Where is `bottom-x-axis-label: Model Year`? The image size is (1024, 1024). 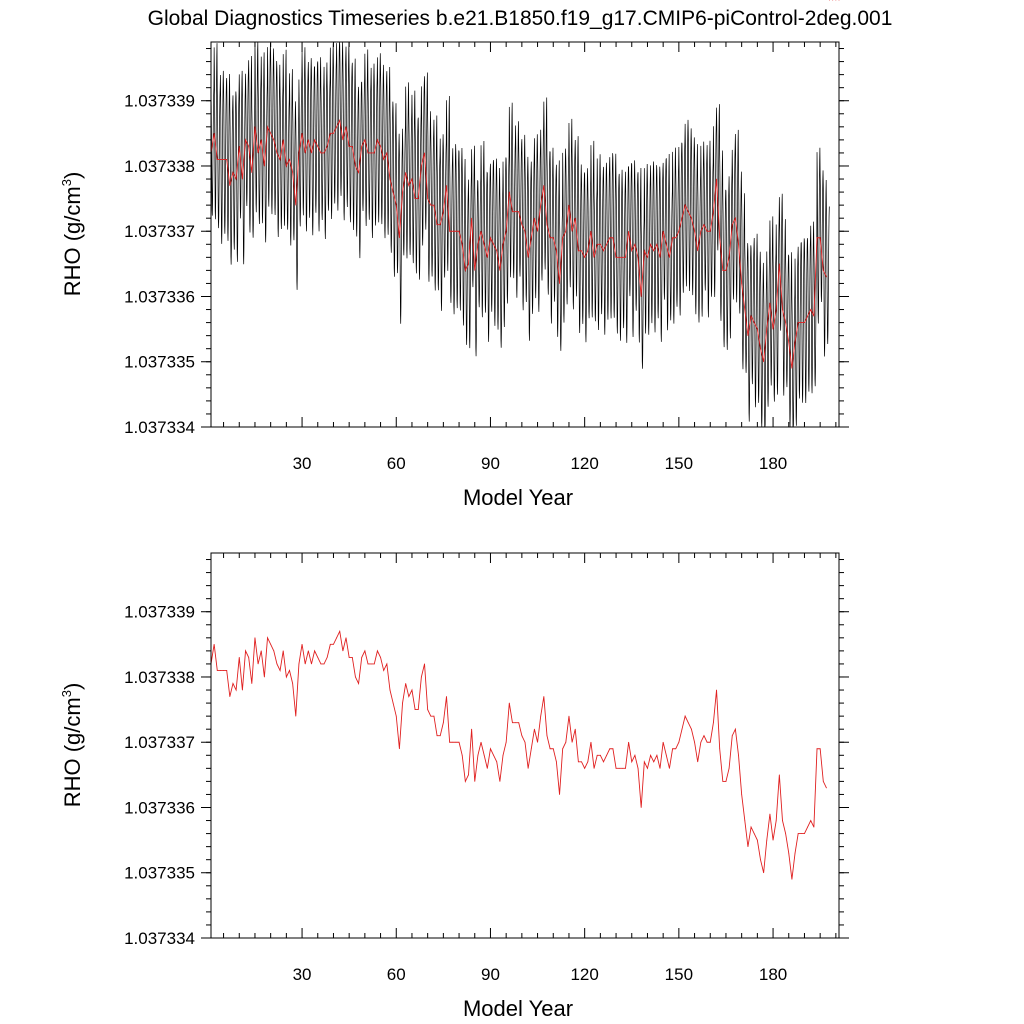 bottom-x-axis-label: Model Year is located at coordinates (518, 1008).